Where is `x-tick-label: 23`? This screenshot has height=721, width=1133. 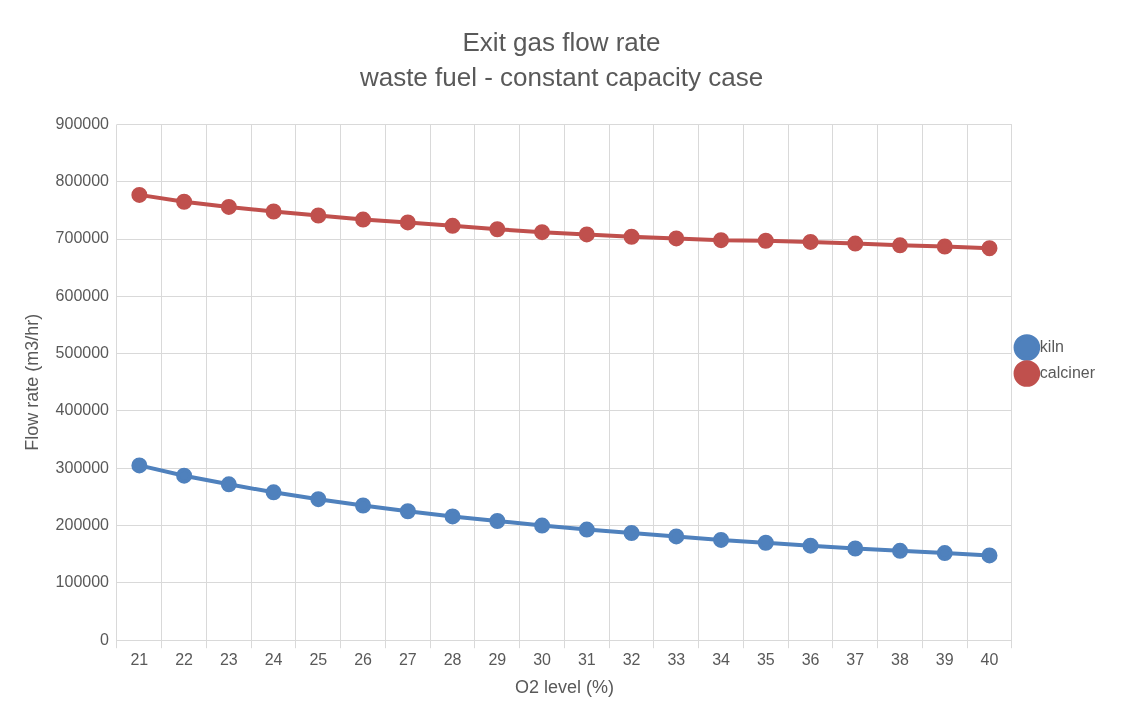 x-tick-label: 23 is located at coordinates (228, 660).